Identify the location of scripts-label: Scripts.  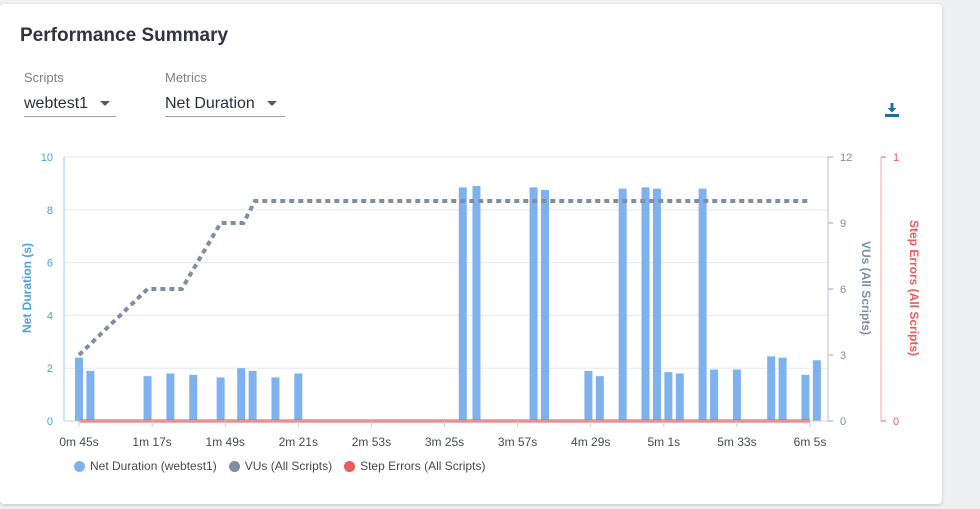
(44, 77).